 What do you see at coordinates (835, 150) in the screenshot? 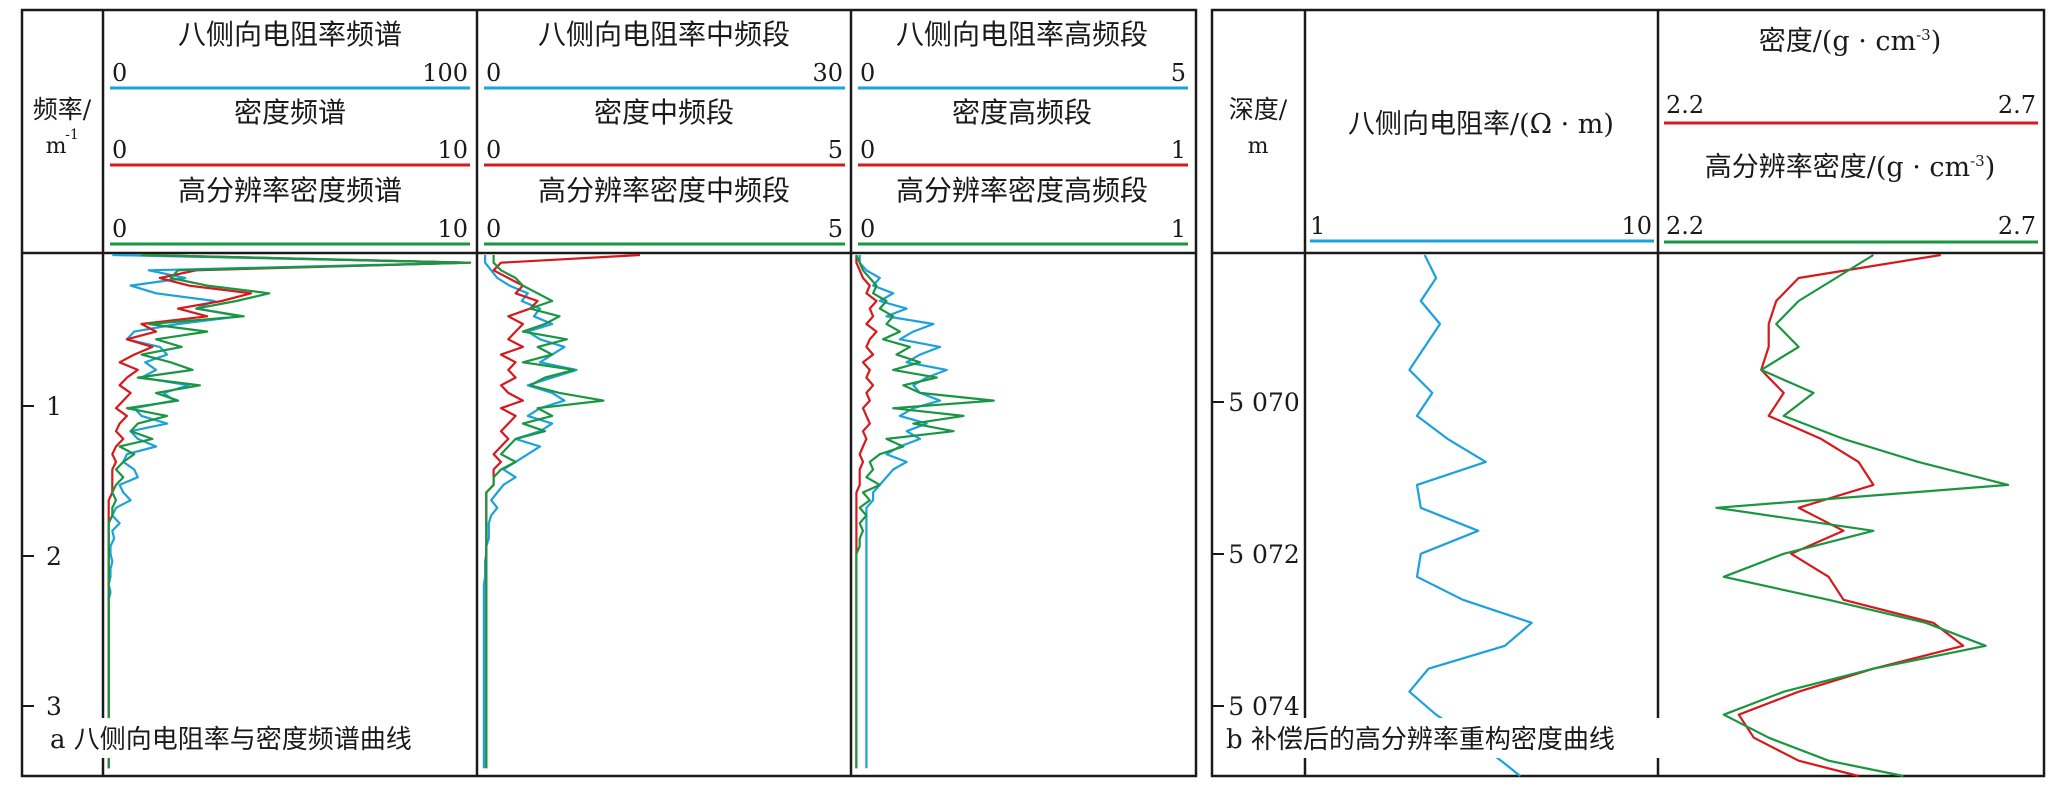
I see `track2-header-1-max: 5` at bounding box center [835, 150].